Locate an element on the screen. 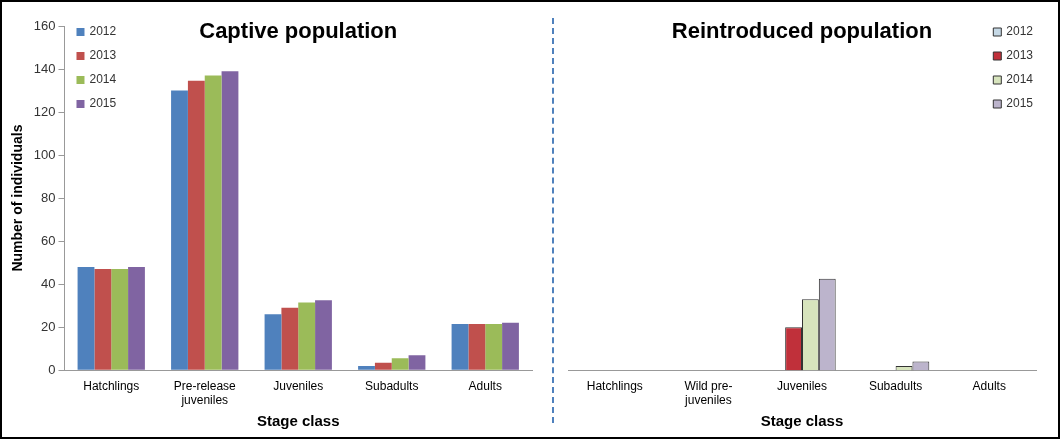 The image size is (1060, 439). chart-title: Reintroduced population is located at coordinates (802, 31).